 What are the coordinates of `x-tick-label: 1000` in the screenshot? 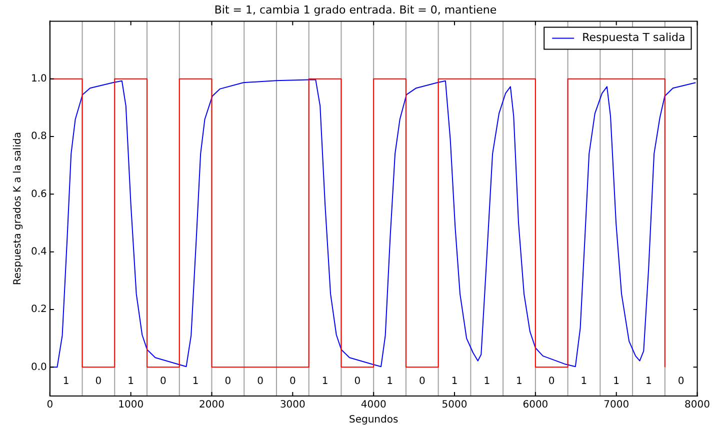 It's located at (131, 405).